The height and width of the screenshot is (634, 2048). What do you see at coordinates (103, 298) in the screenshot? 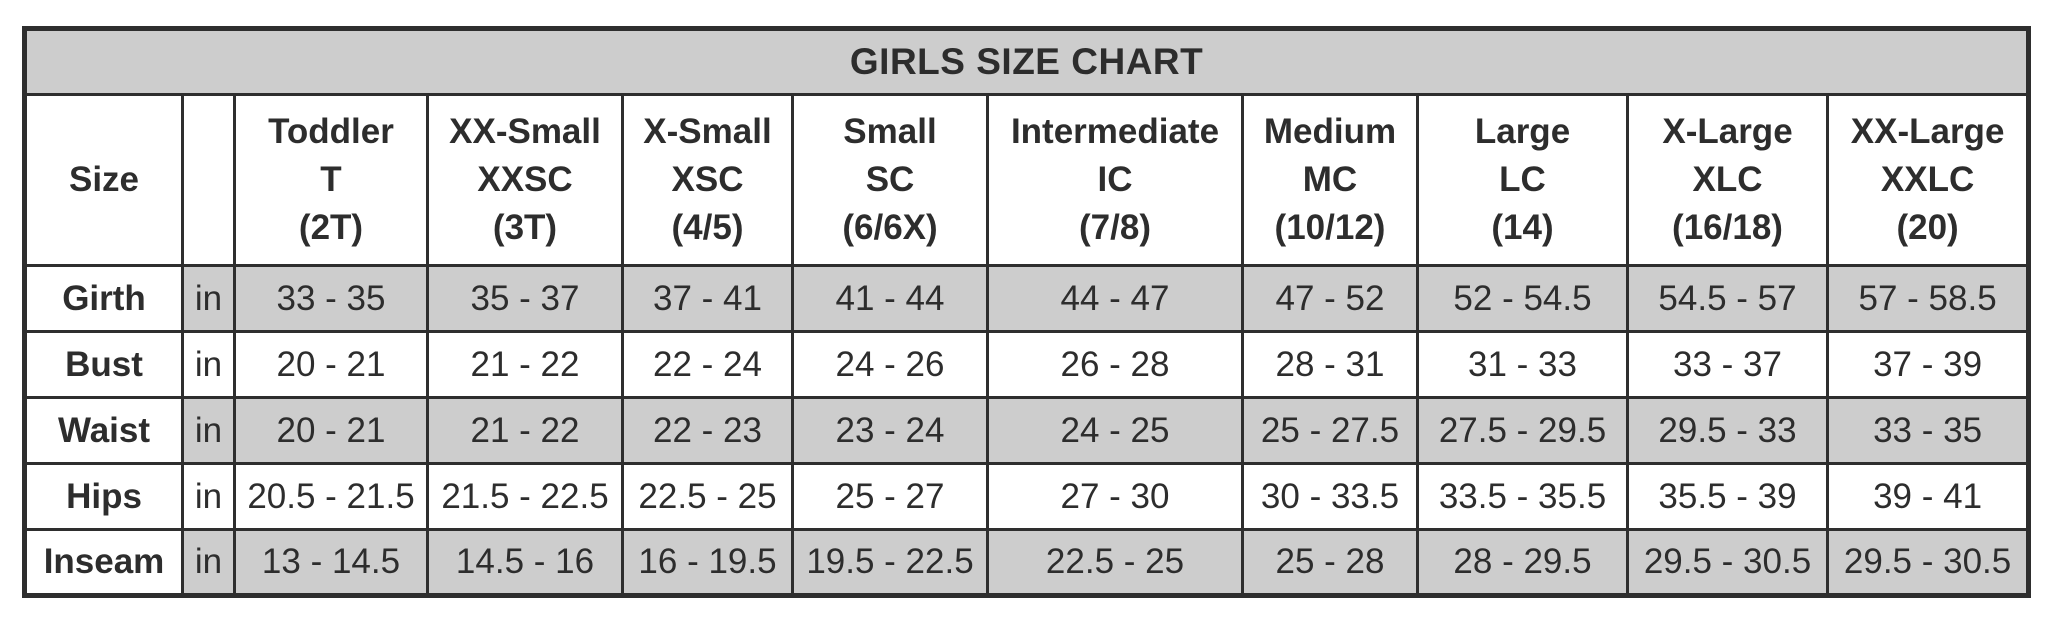
I see `row-label: Girth` at bounding box center [103, 298].